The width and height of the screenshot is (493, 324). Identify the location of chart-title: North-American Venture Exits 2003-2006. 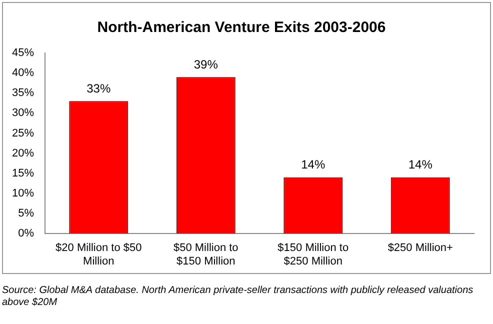
(241, 27).